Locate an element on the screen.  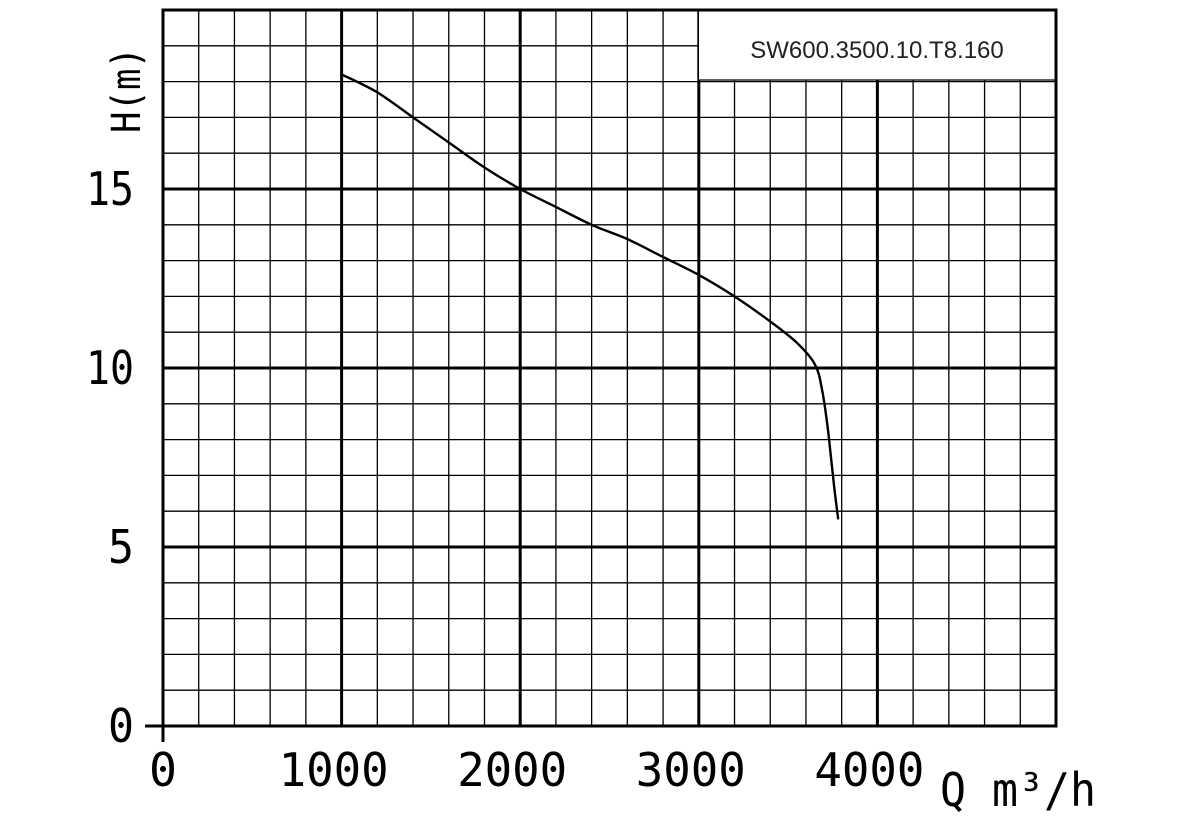
y-tick-label: 15 is located at coordinates (110, 189).